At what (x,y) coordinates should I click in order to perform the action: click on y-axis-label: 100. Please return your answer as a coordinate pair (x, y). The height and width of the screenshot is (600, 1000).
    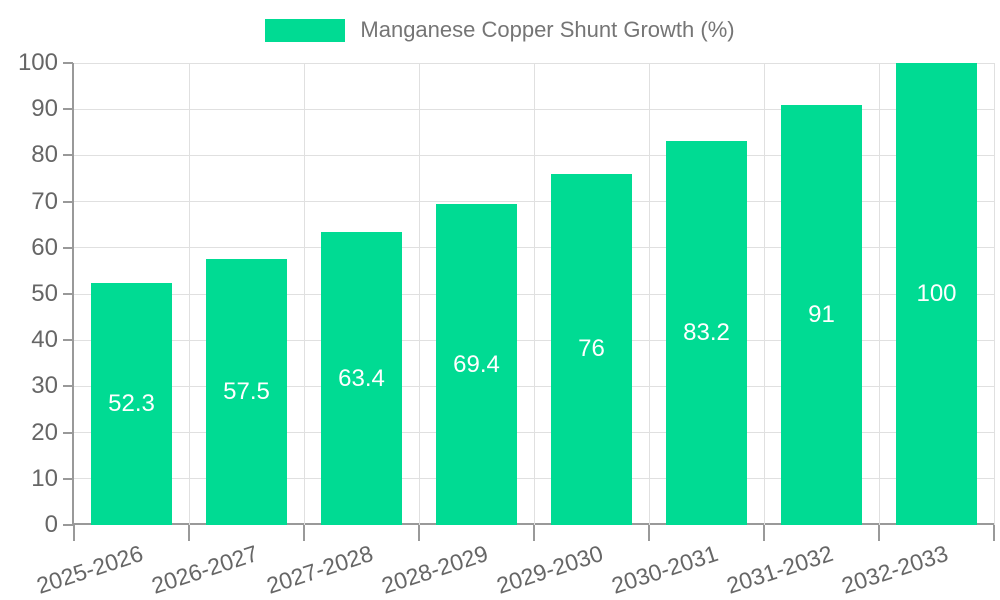
    Looking at the image, I should click on (37, 62).